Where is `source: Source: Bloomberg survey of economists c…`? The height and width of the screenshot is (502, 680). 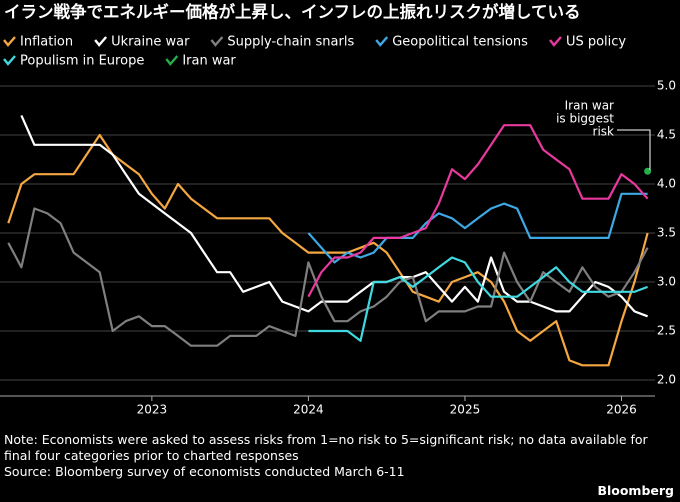 source: Source: Bloomberg survey of economists c… is located at coordinates (204, 471).